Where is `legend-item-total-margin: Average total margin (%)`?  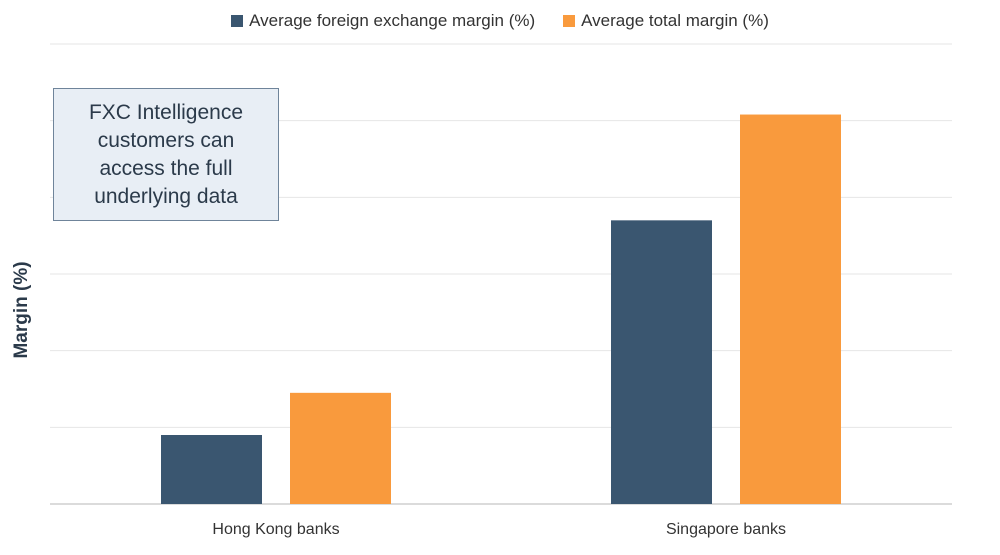 legend-item-total-margin: Average total margin (%) is located at coordinates (666, 21).